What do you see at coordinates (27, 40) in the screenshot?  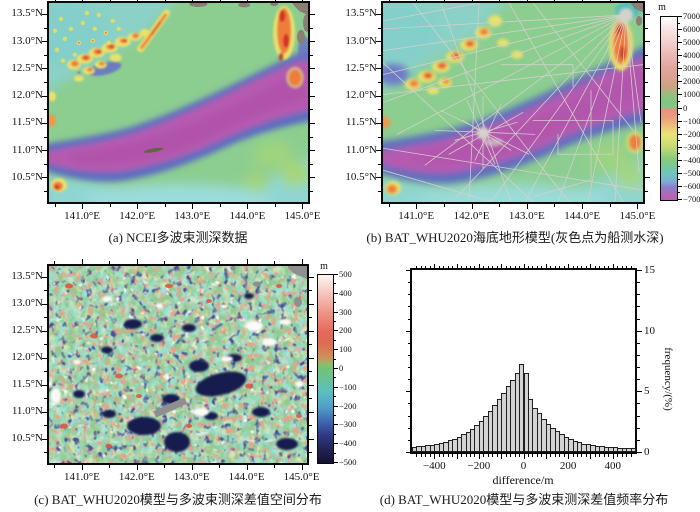 I see `map-lat-tick-label: 13.0°N` at bounding box center [27, 40].